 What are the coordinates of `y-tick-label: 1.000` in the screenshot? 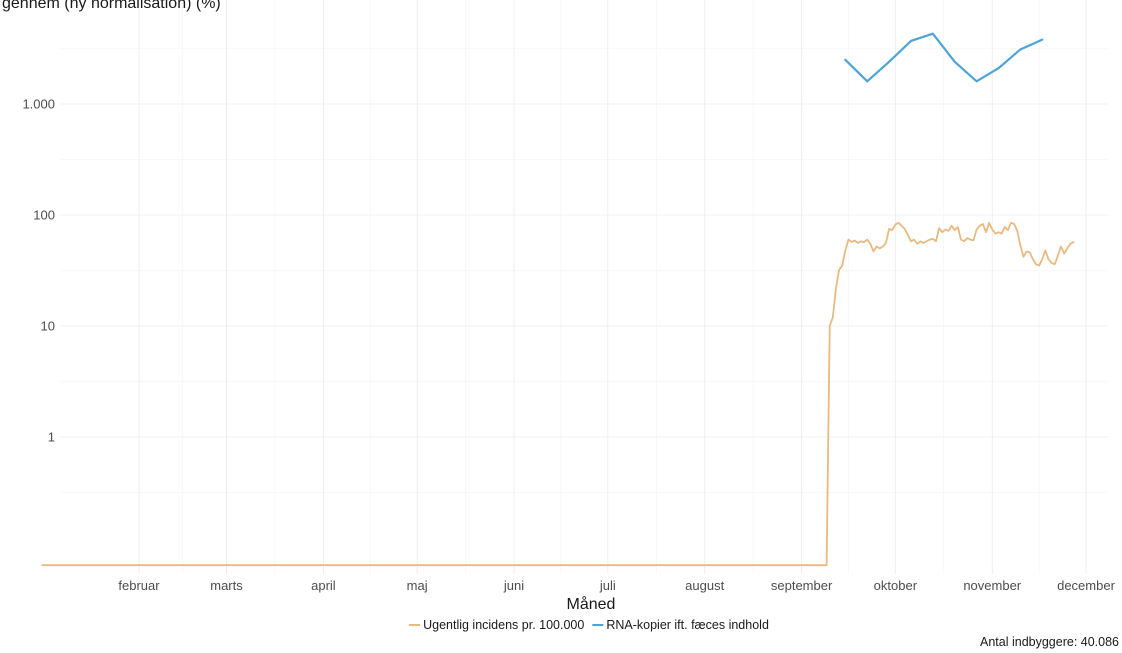 It's located at (38, 104).